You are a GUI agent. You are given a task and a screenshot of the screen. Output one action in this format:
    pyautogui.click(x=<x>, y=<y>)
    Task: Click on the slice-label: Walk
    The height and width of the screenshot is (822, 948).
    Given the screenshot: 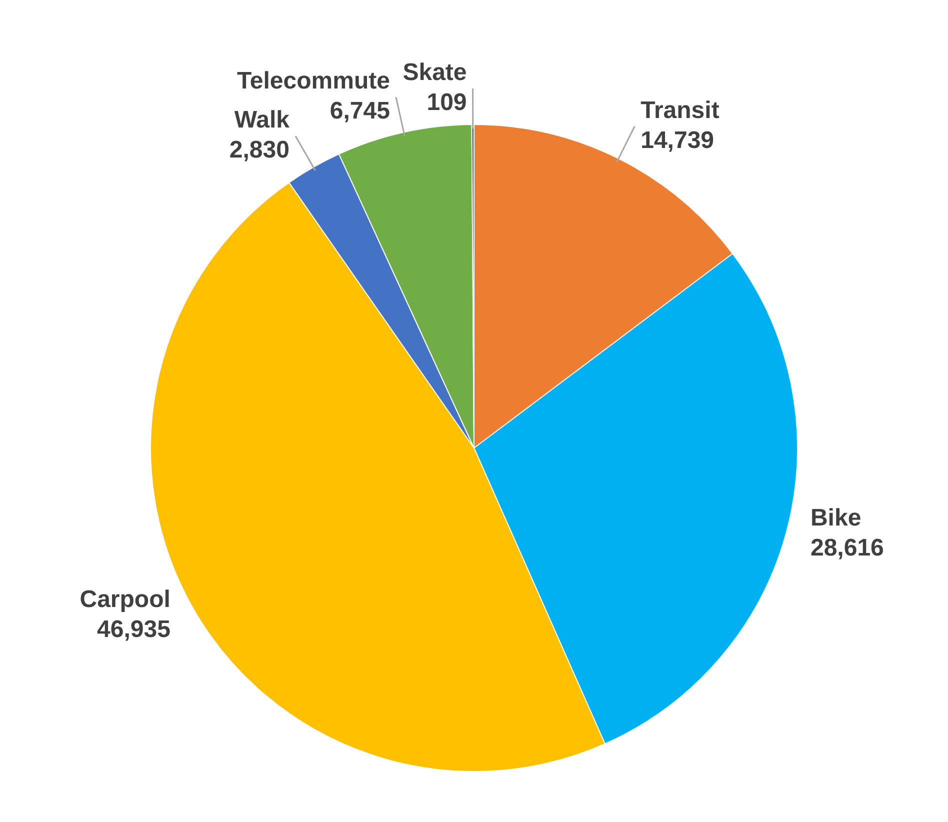 What is the action you would take?
    pyautogui.click(x=262, y=120)
    